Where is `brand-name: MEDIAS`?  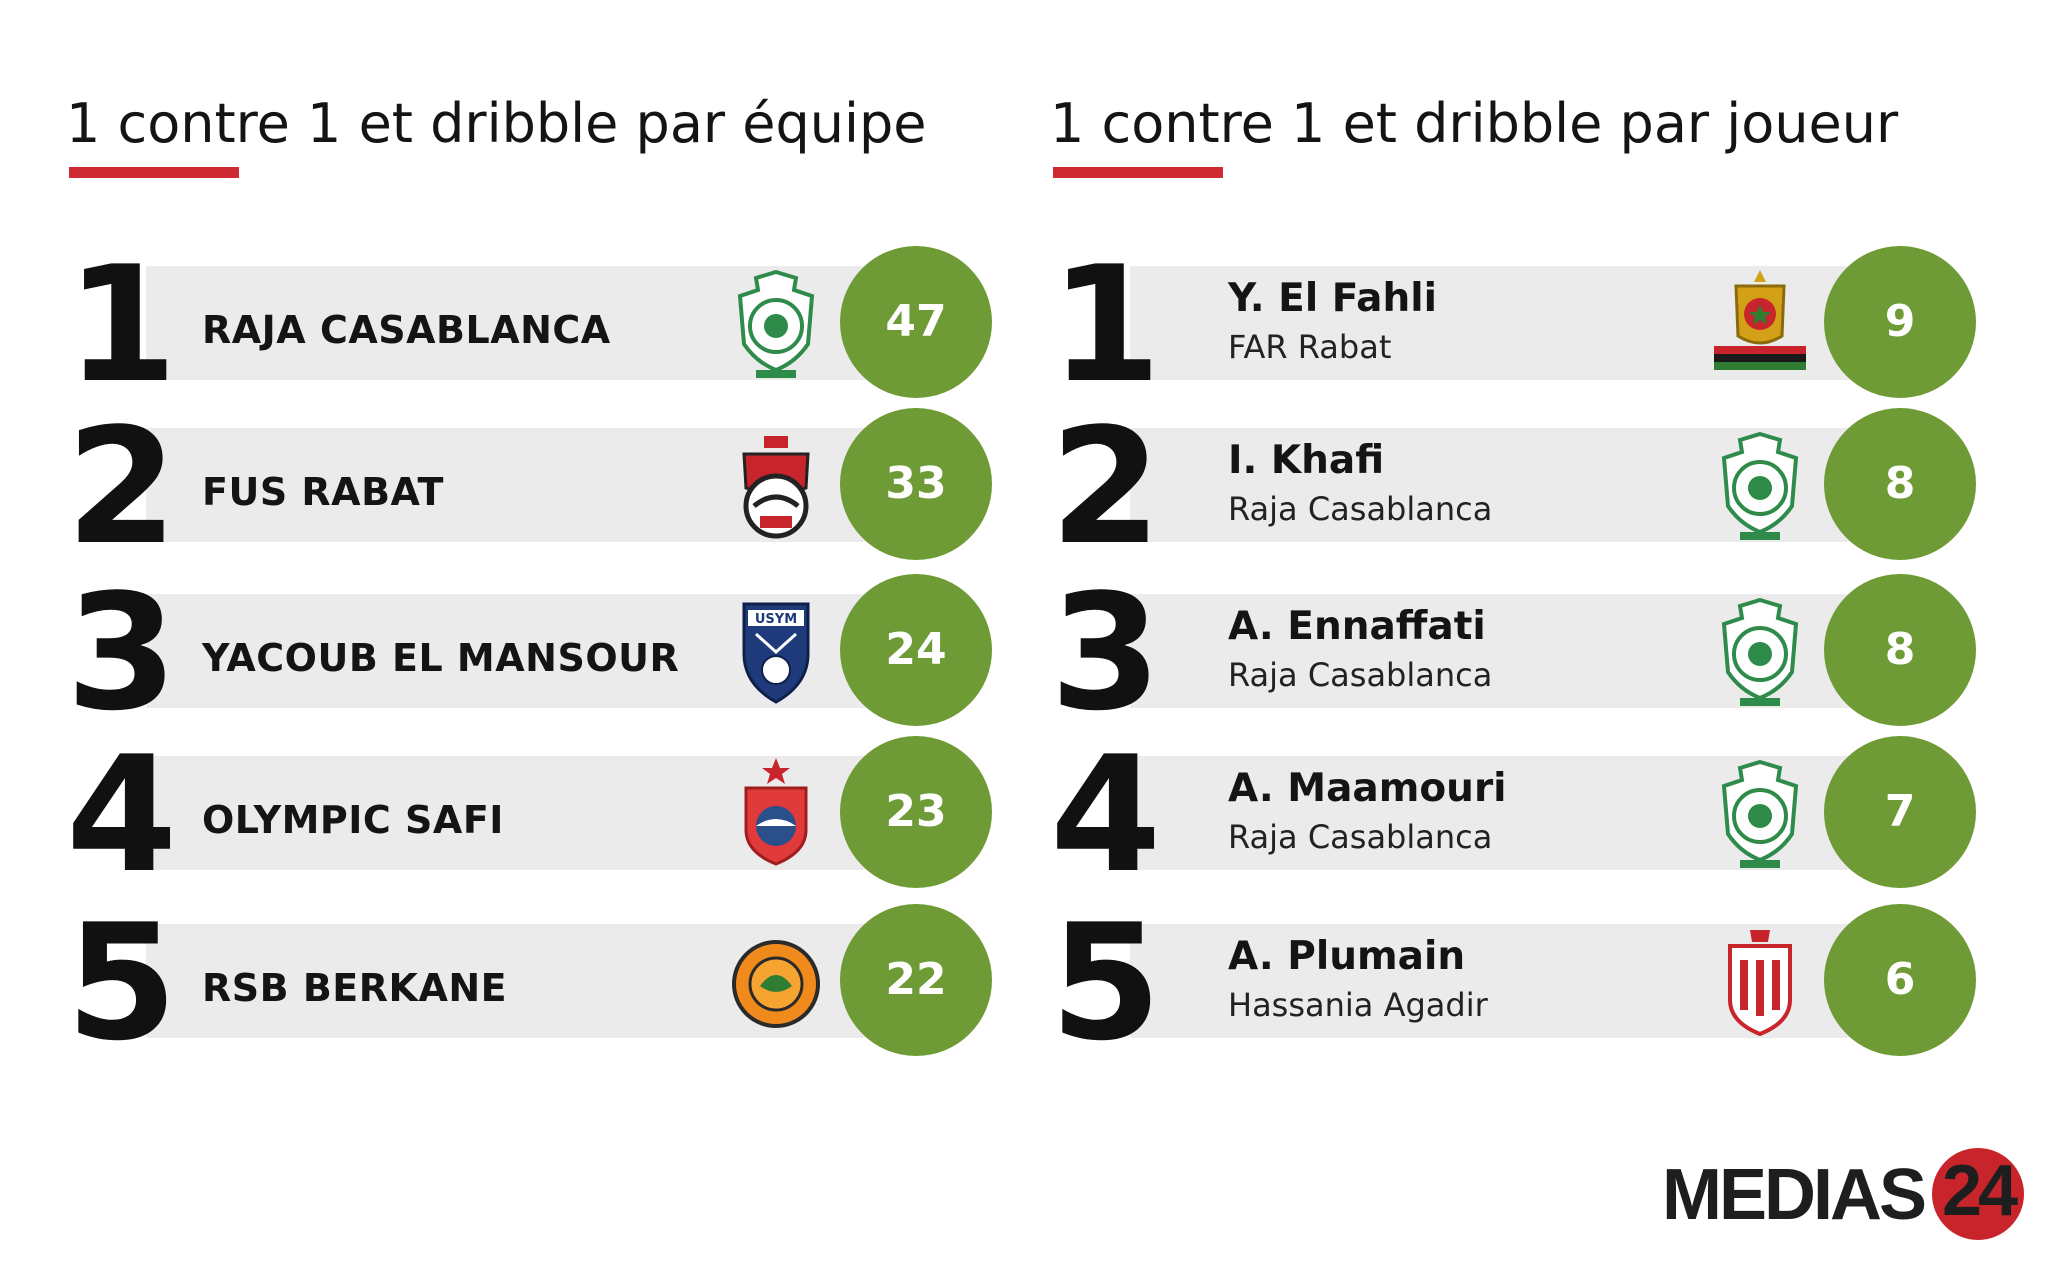
brand-name: MEDIAS is located at coordinates (1794, 1195).